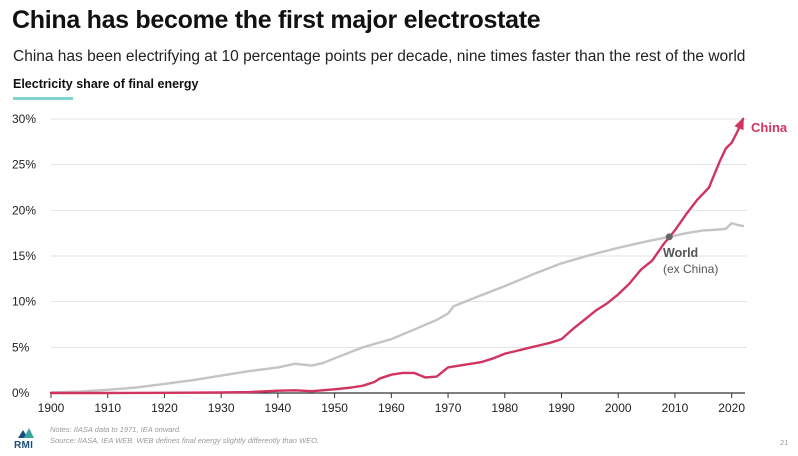 The image size is (798, 456). What do you see at coordinates (21, 347) in the screenshot?
I see `y-tick-label: 5%` at bounding box center [21, 347].